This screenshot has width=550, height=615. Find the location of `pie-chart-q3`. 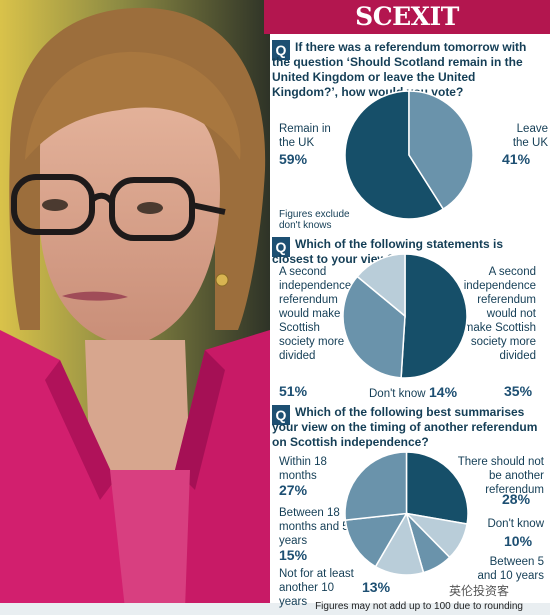

pie-chart-q3 is located at coordinates (406, 513).